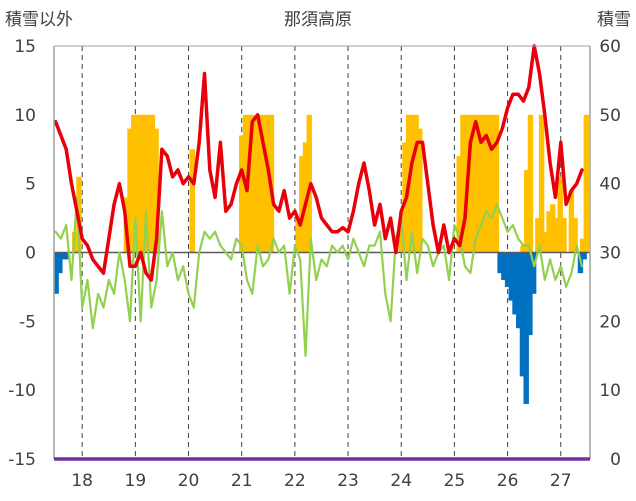 The image size is (636, 501). I want to click on left-tick-label: 15, so click(25, 47).